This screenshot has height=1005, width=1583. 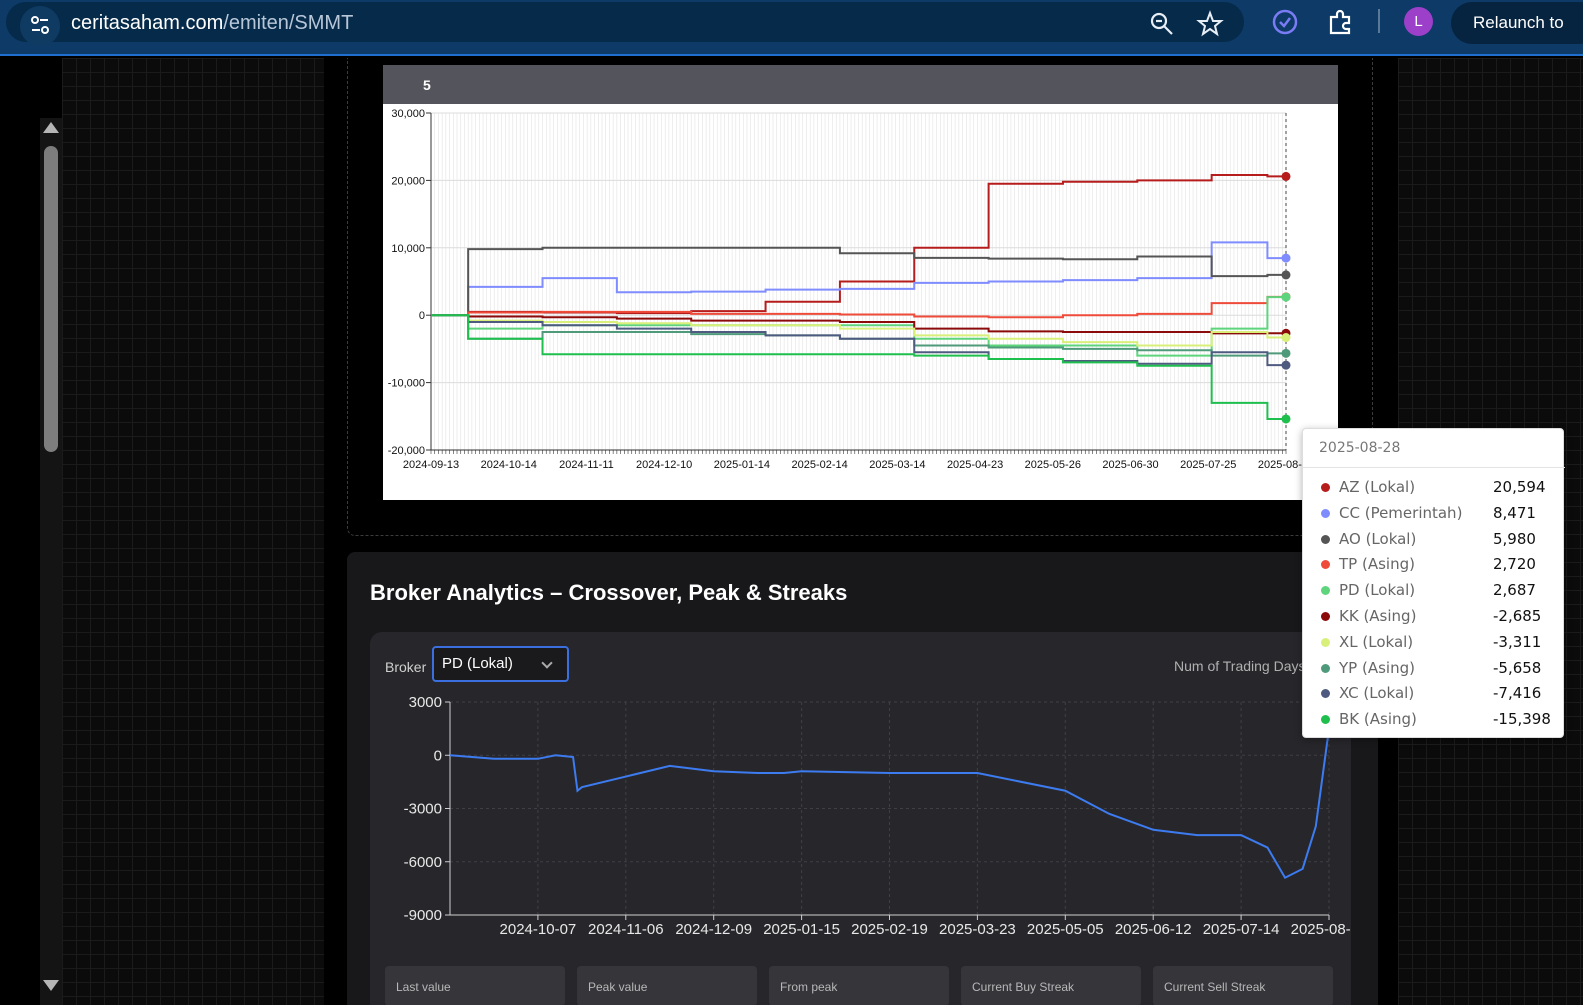 What do you see at coordinates (423, 987) in the screenshot?
I see `stat-label: Last value` at bounding box center [423, 987].